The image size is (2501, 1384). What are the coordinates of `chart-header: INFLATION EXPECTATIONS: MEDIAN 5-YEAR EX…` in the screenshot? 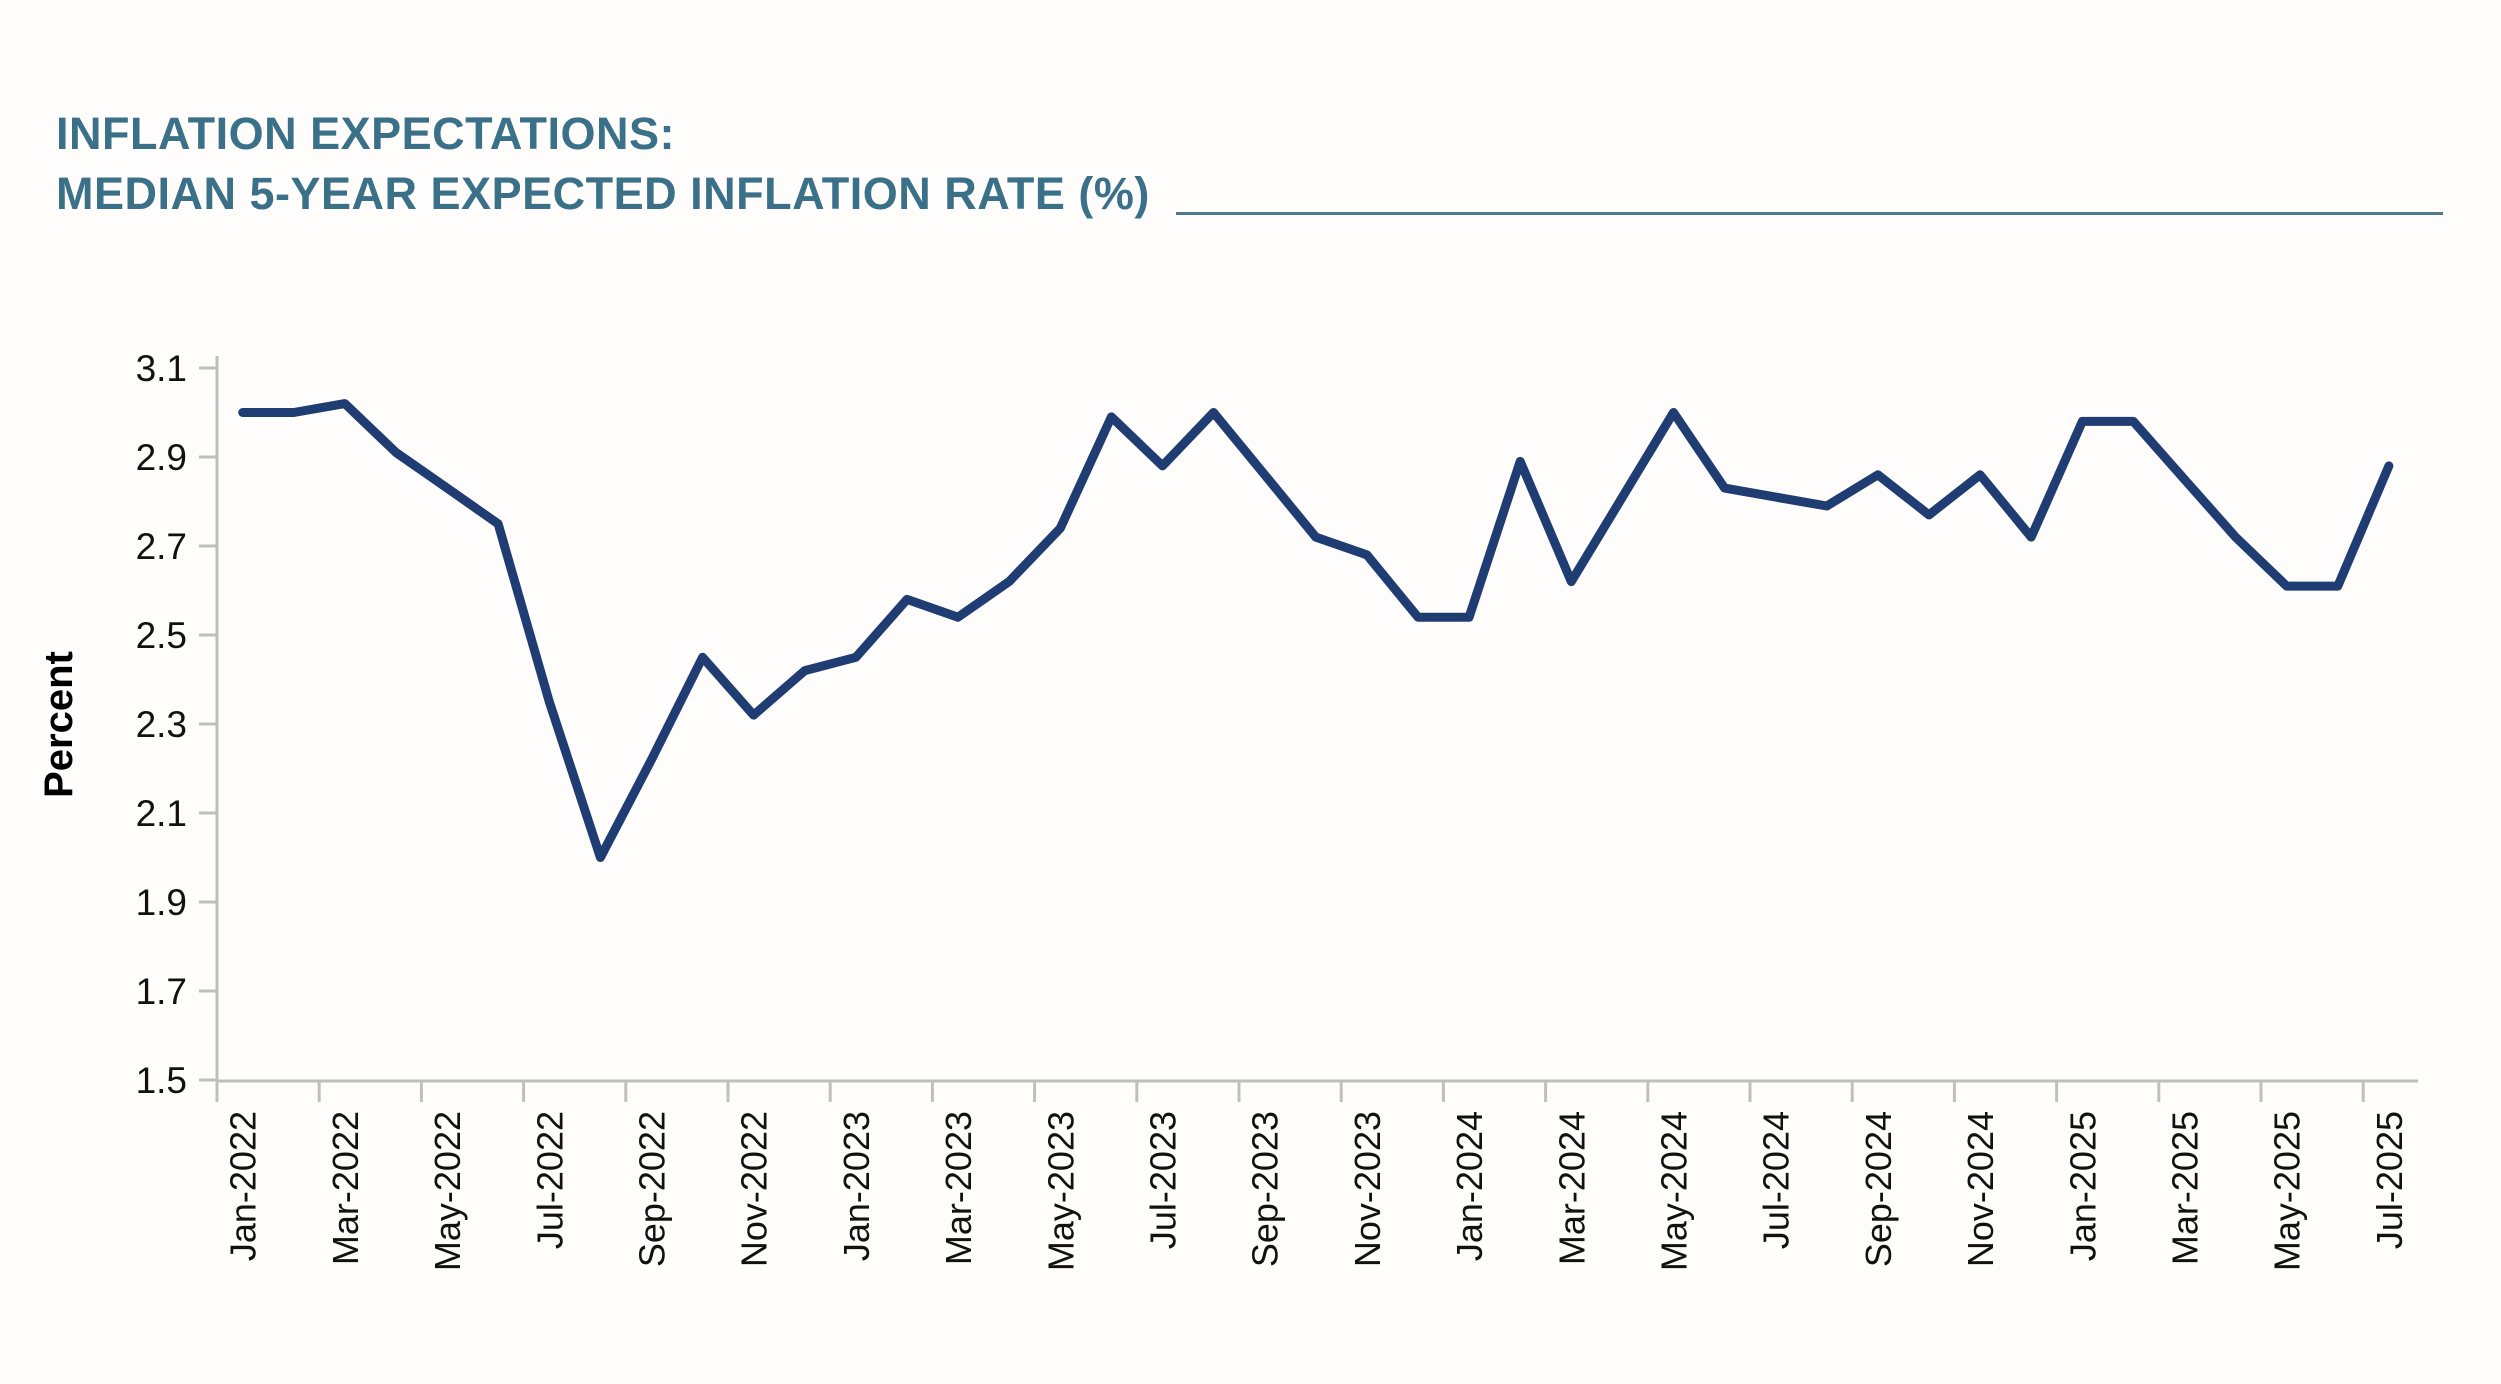 It's located at (1249, 164).